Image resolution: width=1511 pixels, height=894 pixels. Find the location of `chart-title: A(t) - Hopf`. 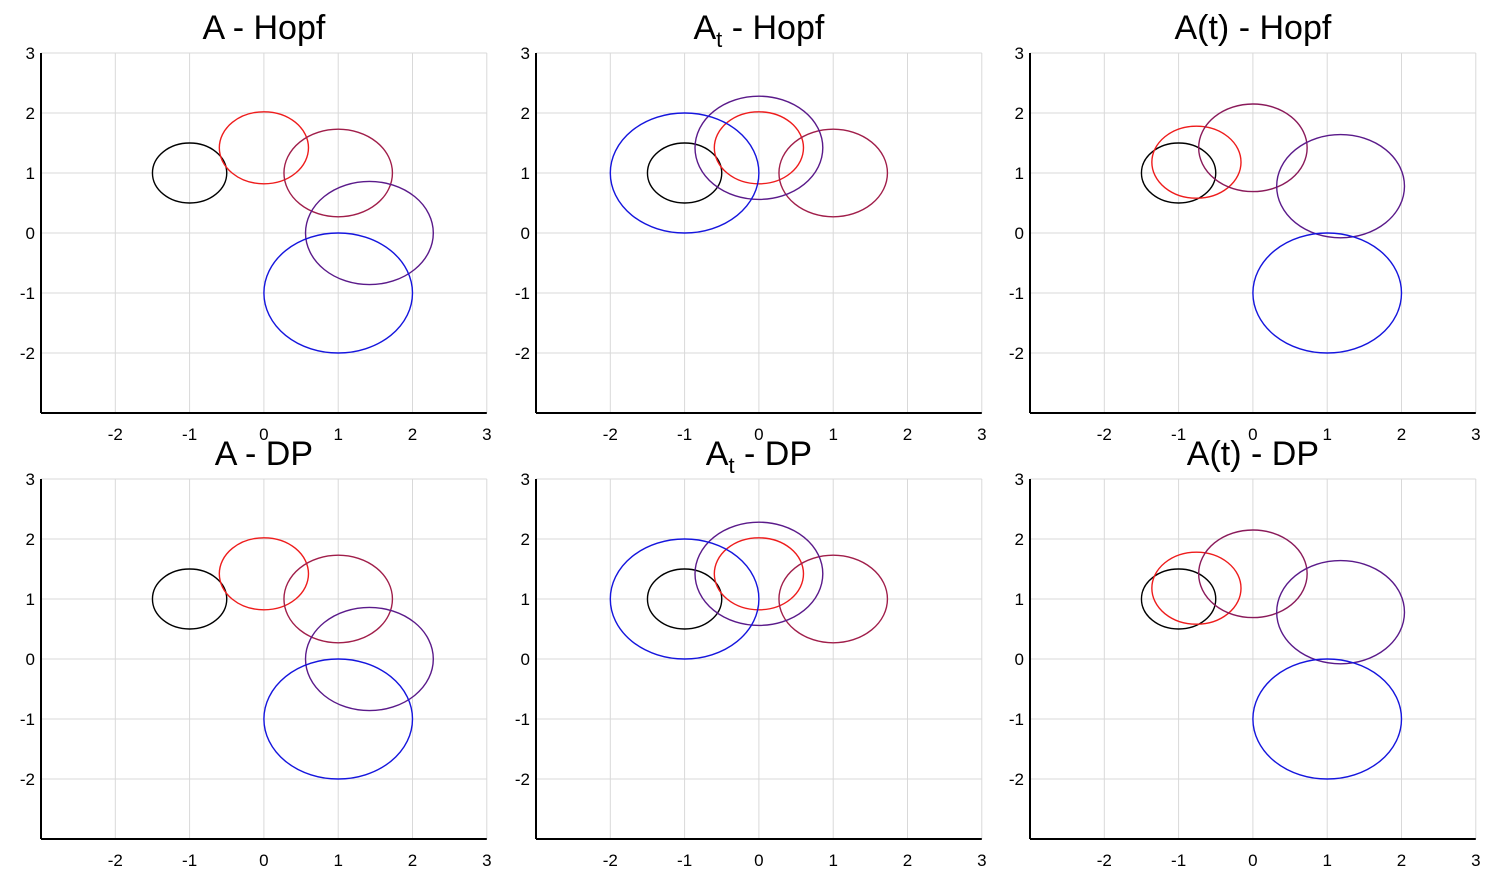

chart-title: A(t) - Hopf is located at coordinates (1252, 28).